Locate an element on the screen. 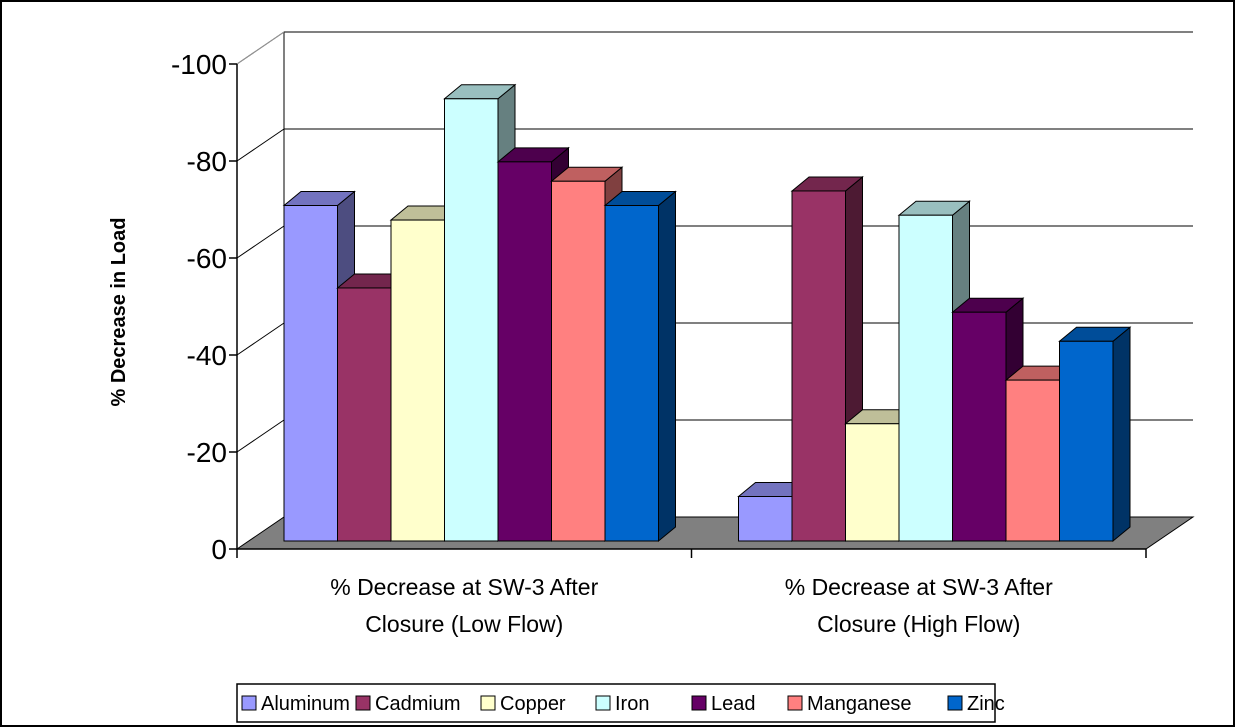  y-tick-label: -60 is located at coordinates (207, 258).